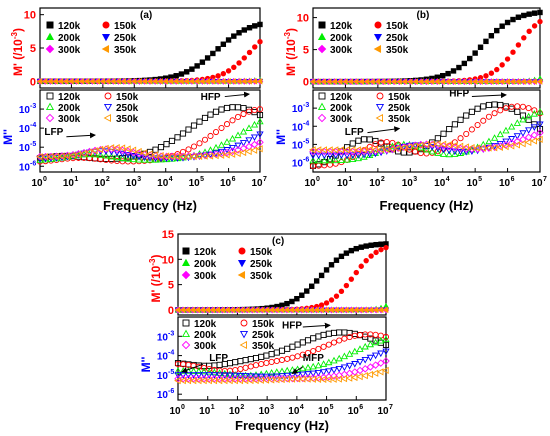 This screenshot has width=550, height=436. What do you see at coordinates (306, 123) in the screenshot?
I see `bottom-y-tick-exponent: -4` at bounding box center [306, 123].